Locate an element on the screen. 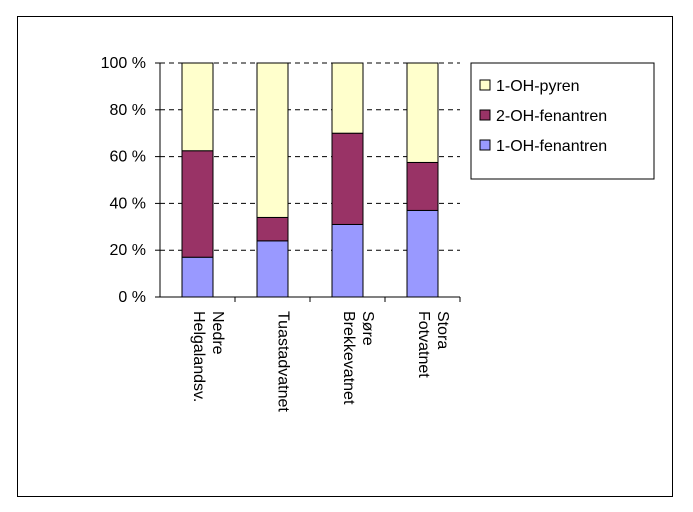 Image resolution: width=693 pixels, height=512 pixels. x-category-label: Fotvatnet is located at coordinates (423, 344).